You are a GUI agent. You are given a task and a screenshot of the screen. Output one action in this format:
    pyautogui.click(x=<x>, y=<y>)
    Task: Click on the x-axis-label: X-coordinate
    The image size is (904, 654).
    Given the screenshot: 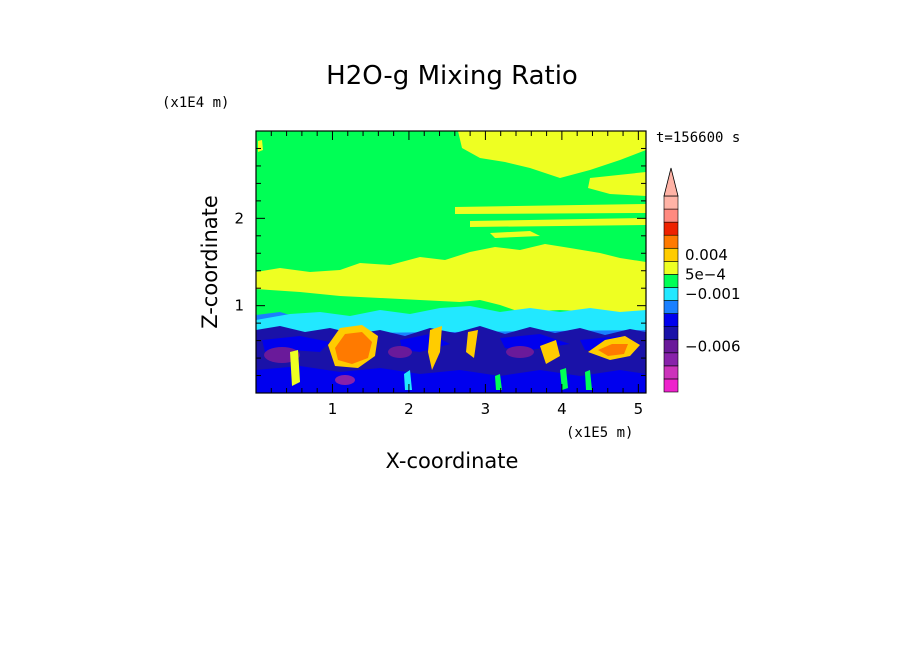 What is the action you would take?
    pyautogui.click(x=452, y=461)
    